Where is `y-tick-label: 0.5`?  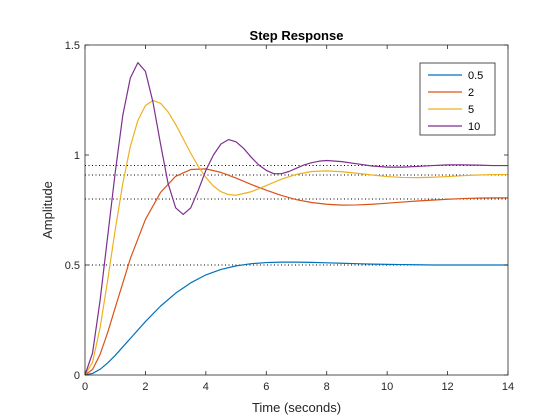
y-tick-label: 0.5 is located at coordinates (72, 266).